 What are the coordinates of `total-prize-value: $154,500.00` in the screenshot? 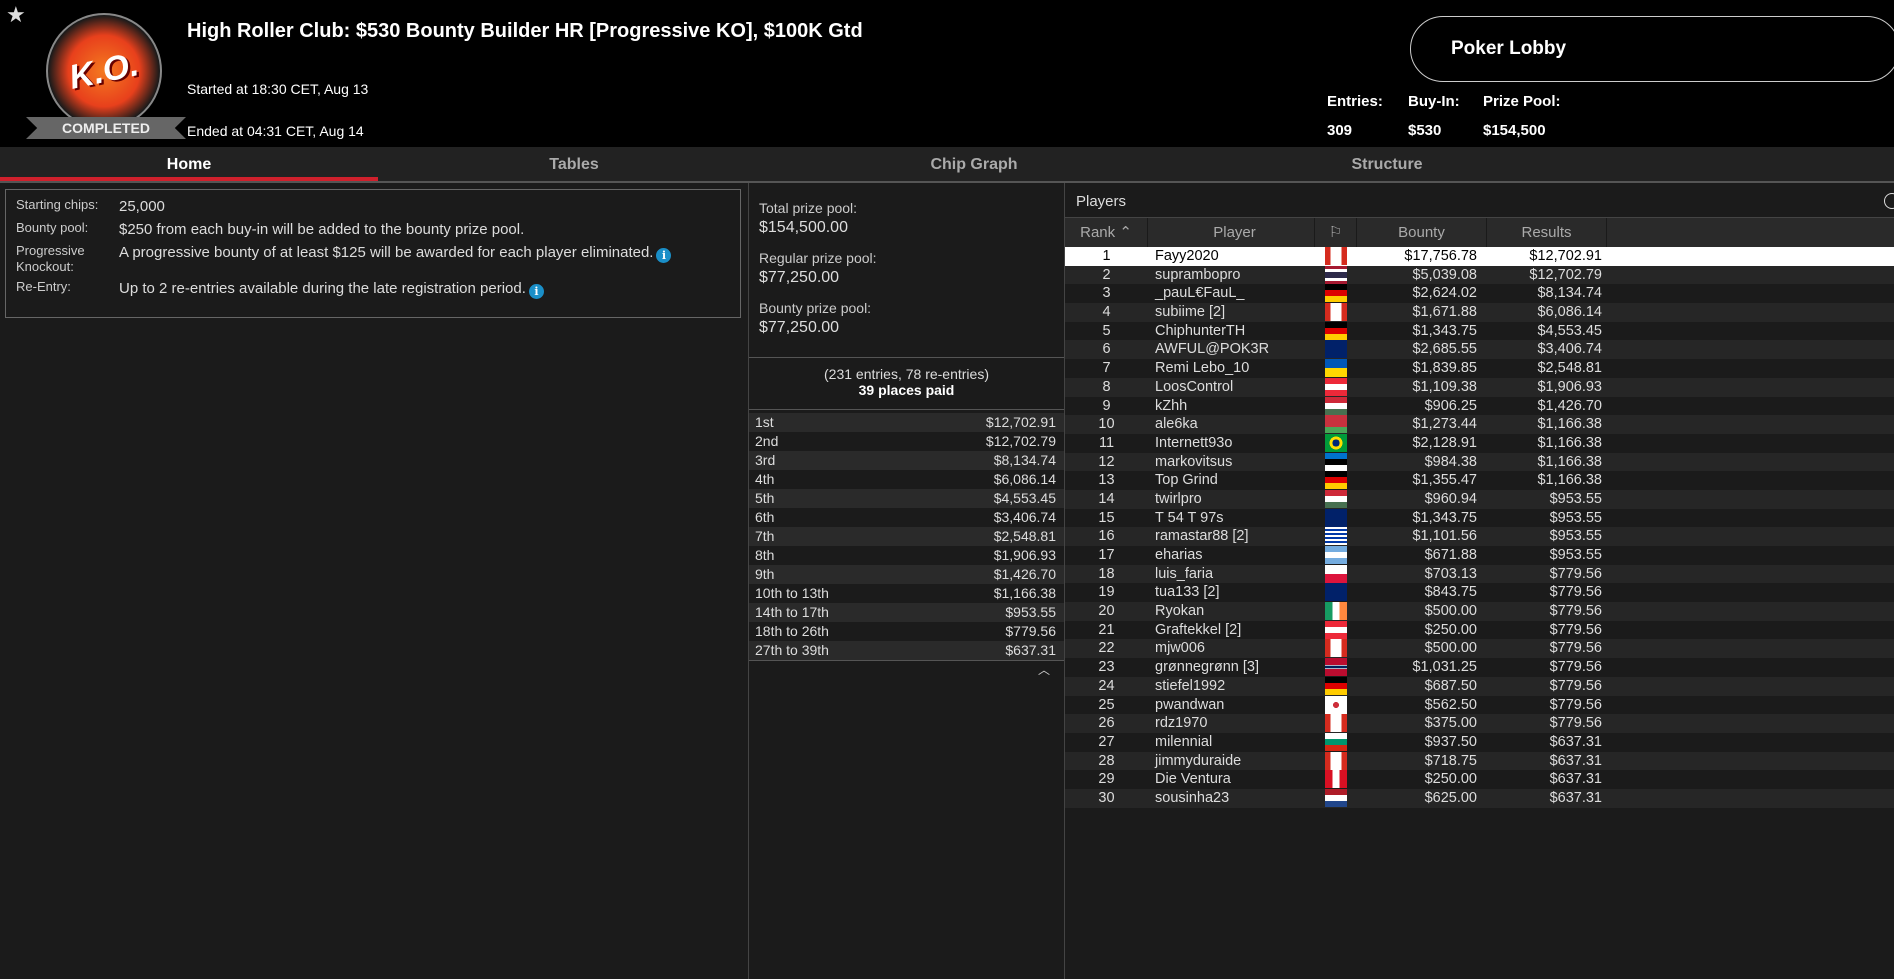 It's located at (803, 227).